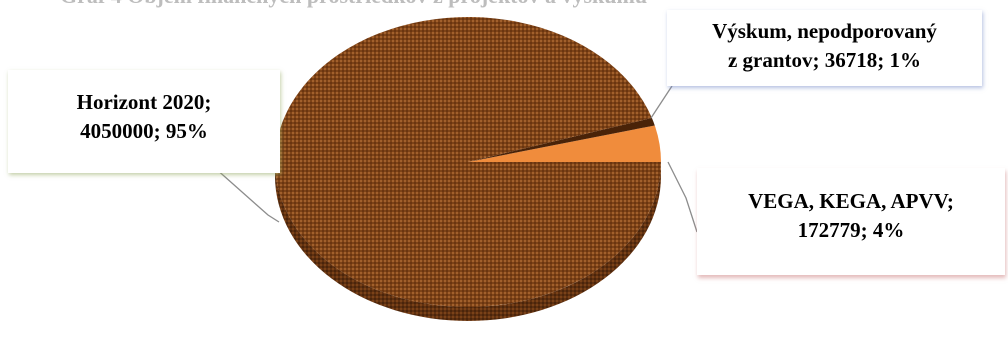  Describe the element at coordinates (682, 197) in the screenshot. I see `leader-line-vega` at that location.